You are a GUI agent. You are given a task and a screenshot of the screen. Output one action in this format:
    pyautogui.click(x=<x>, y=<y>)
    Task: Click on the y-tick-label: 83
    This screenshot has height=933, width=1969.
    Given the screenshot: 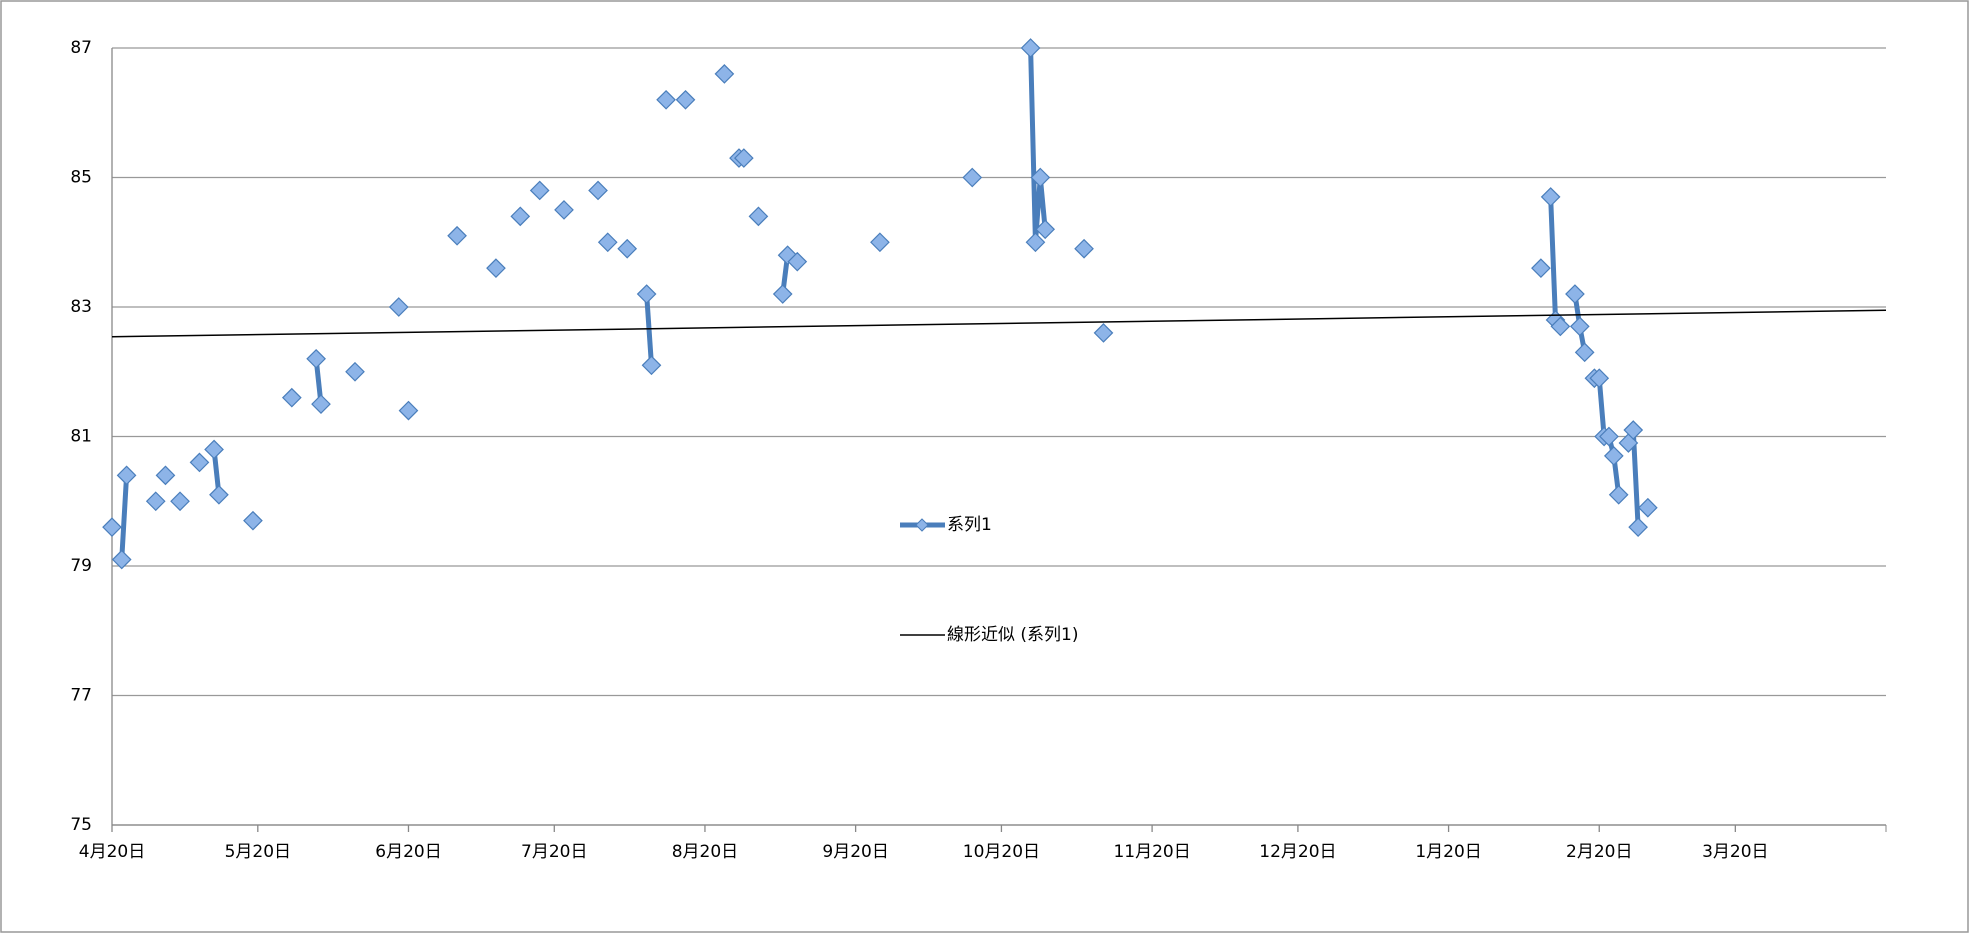 What is the action you would take?
    pyautogui.click(x=81, y=307)
    